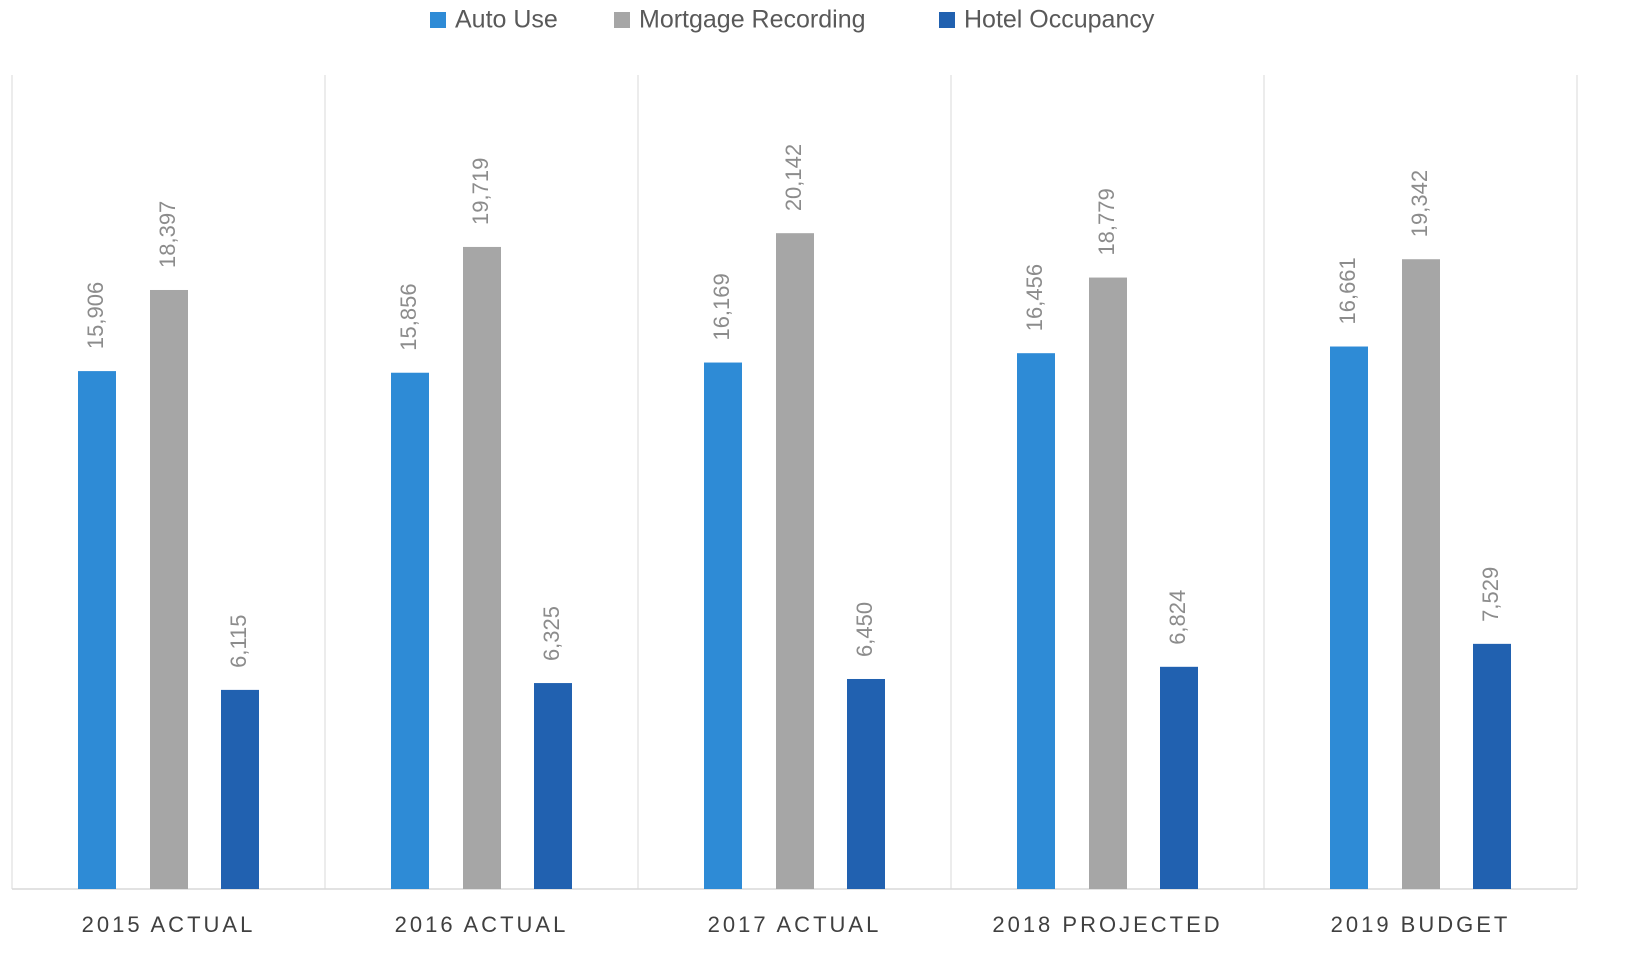  I want to click on x-tick-label: 2017 ACTUAL, so click(795, 924).